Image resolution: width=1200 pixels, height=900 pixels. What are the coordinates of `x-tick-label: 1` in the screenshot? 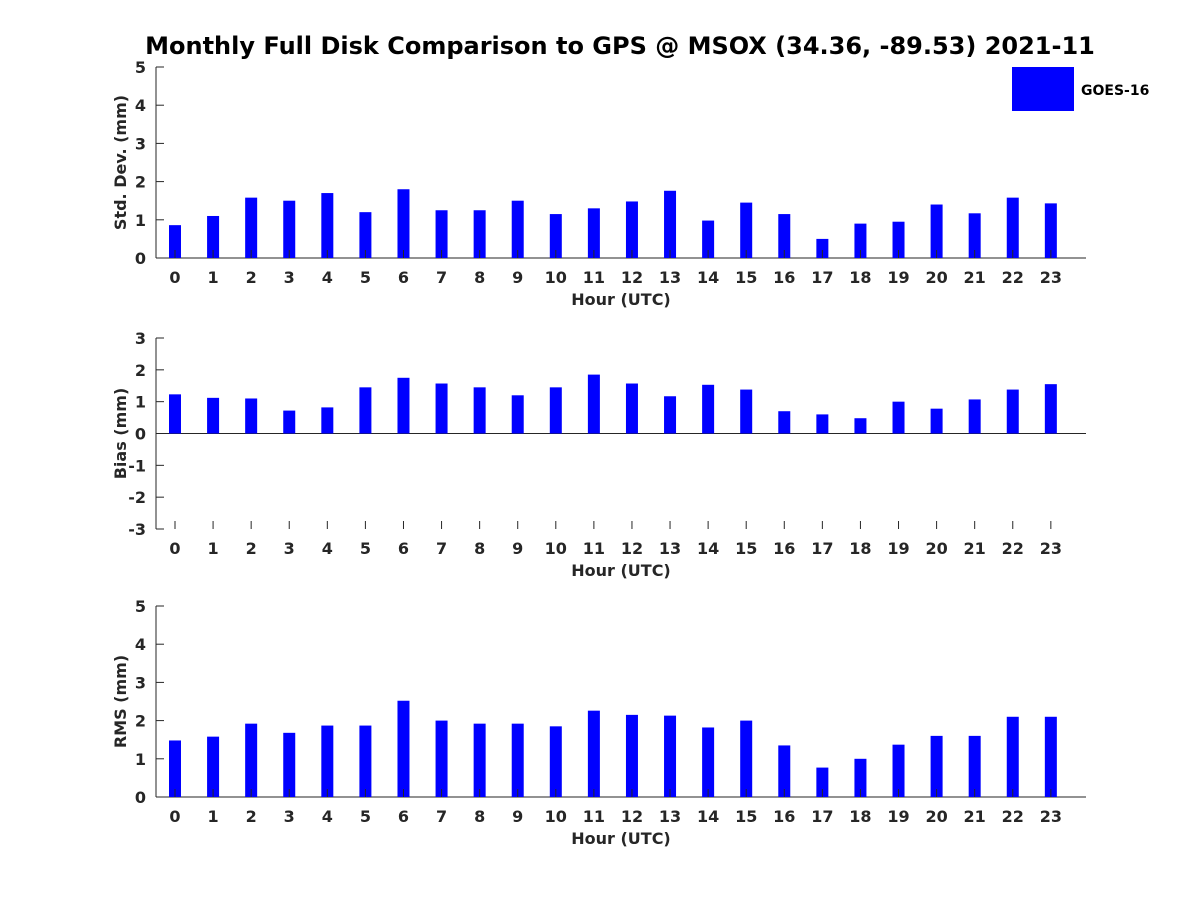 It's located at (213, 277).